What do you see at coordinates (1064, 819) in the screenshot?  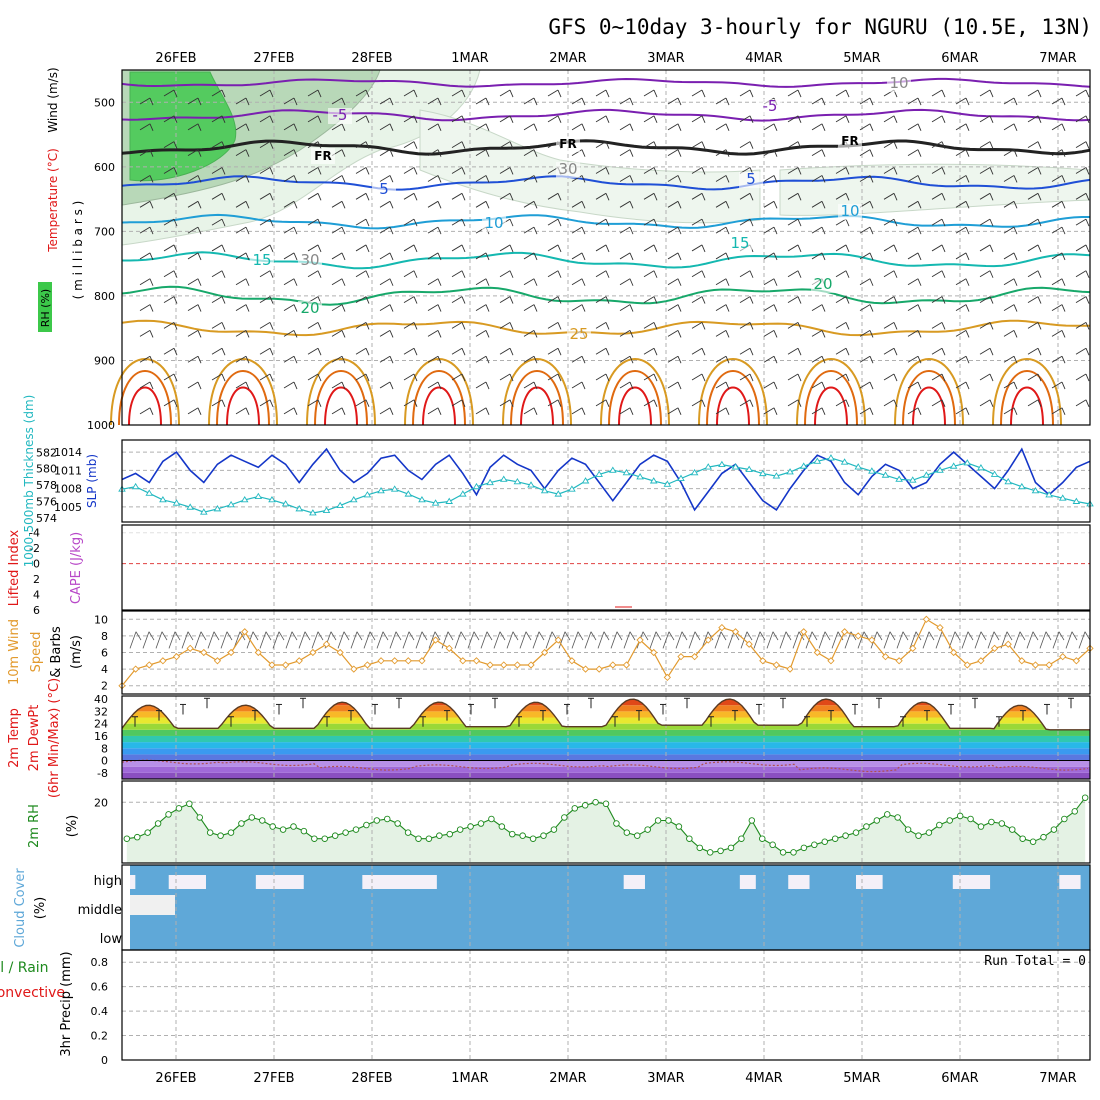 I see `rh2m-point` at bounding box center [1064, 819].